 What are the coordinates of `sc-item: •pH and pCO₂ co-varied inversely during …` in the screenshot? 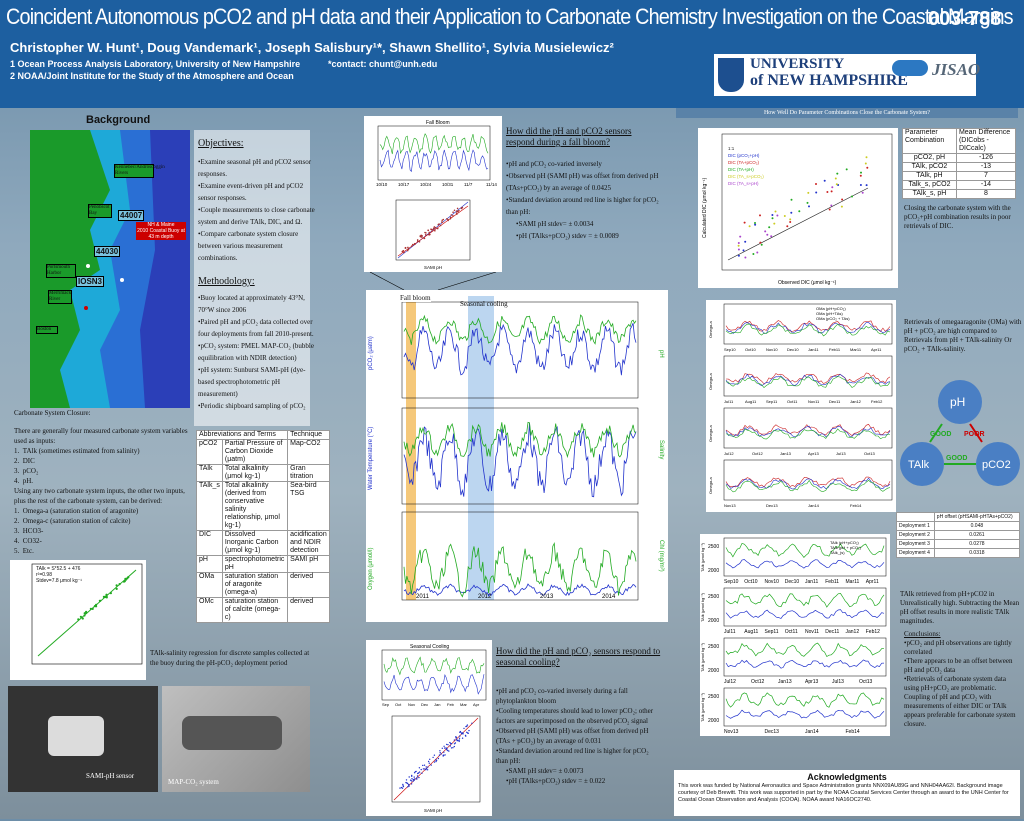 It's located at (562, 696).